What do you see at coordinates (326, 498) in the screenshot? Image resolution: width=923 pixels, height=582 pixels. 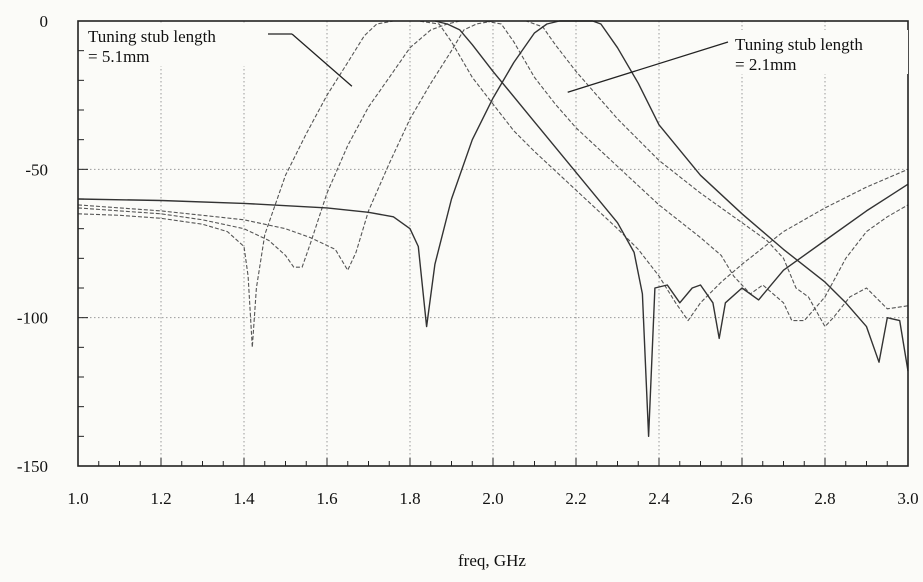 I see `x-tick-label: 1.6` at bounding box center [326, 498].